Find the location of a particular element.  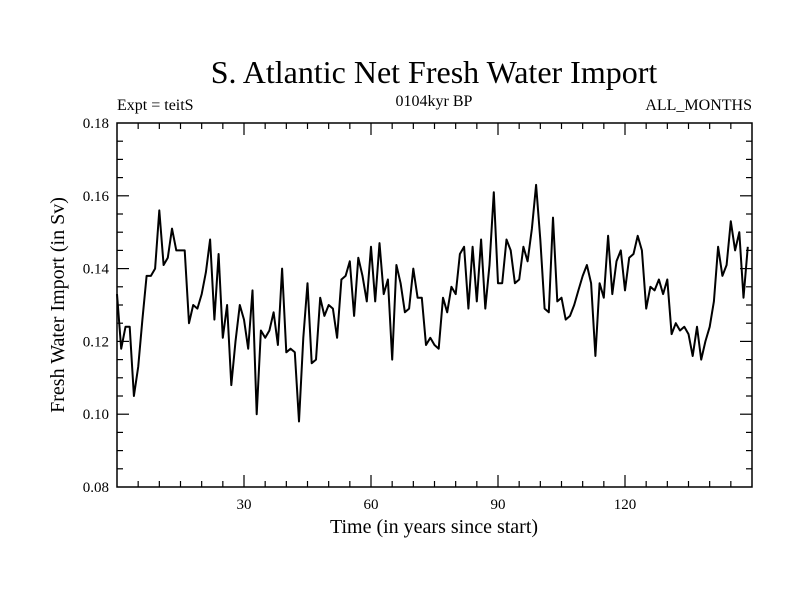

months-label: ALL_MONTHS is located at coordinates (698, 105).